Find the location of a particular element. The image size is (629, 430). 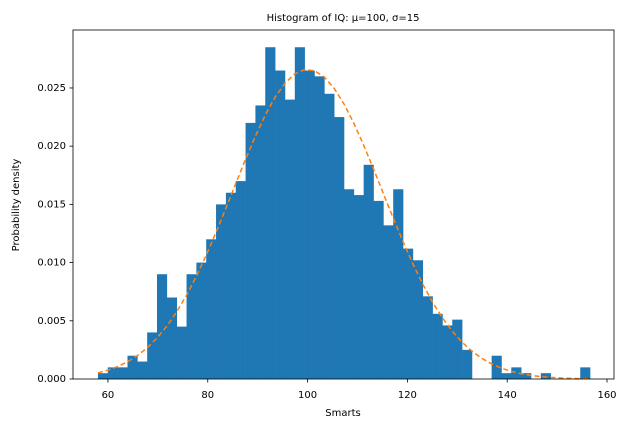

x-axis-label: Smarts is located at coordinates (342, 413).